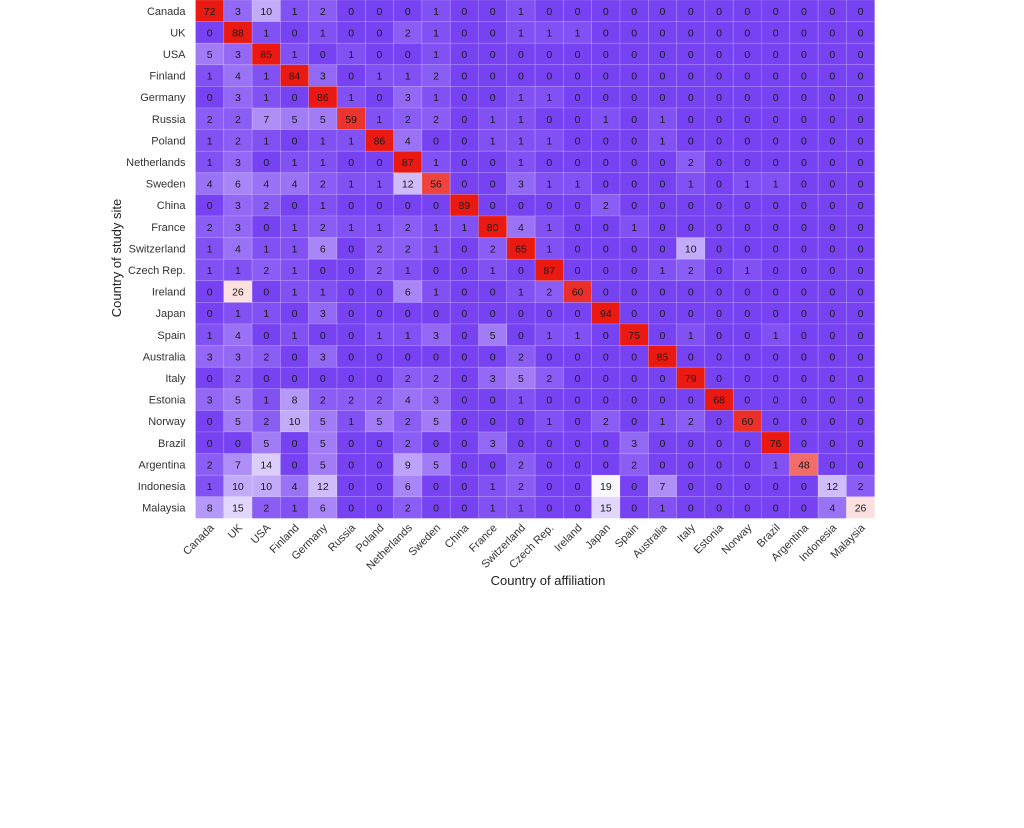  What do you see at coordinates (261, 534) in the screenshot?
I see `x-tick-label-usa: USA` at bounding box center [261, 534].